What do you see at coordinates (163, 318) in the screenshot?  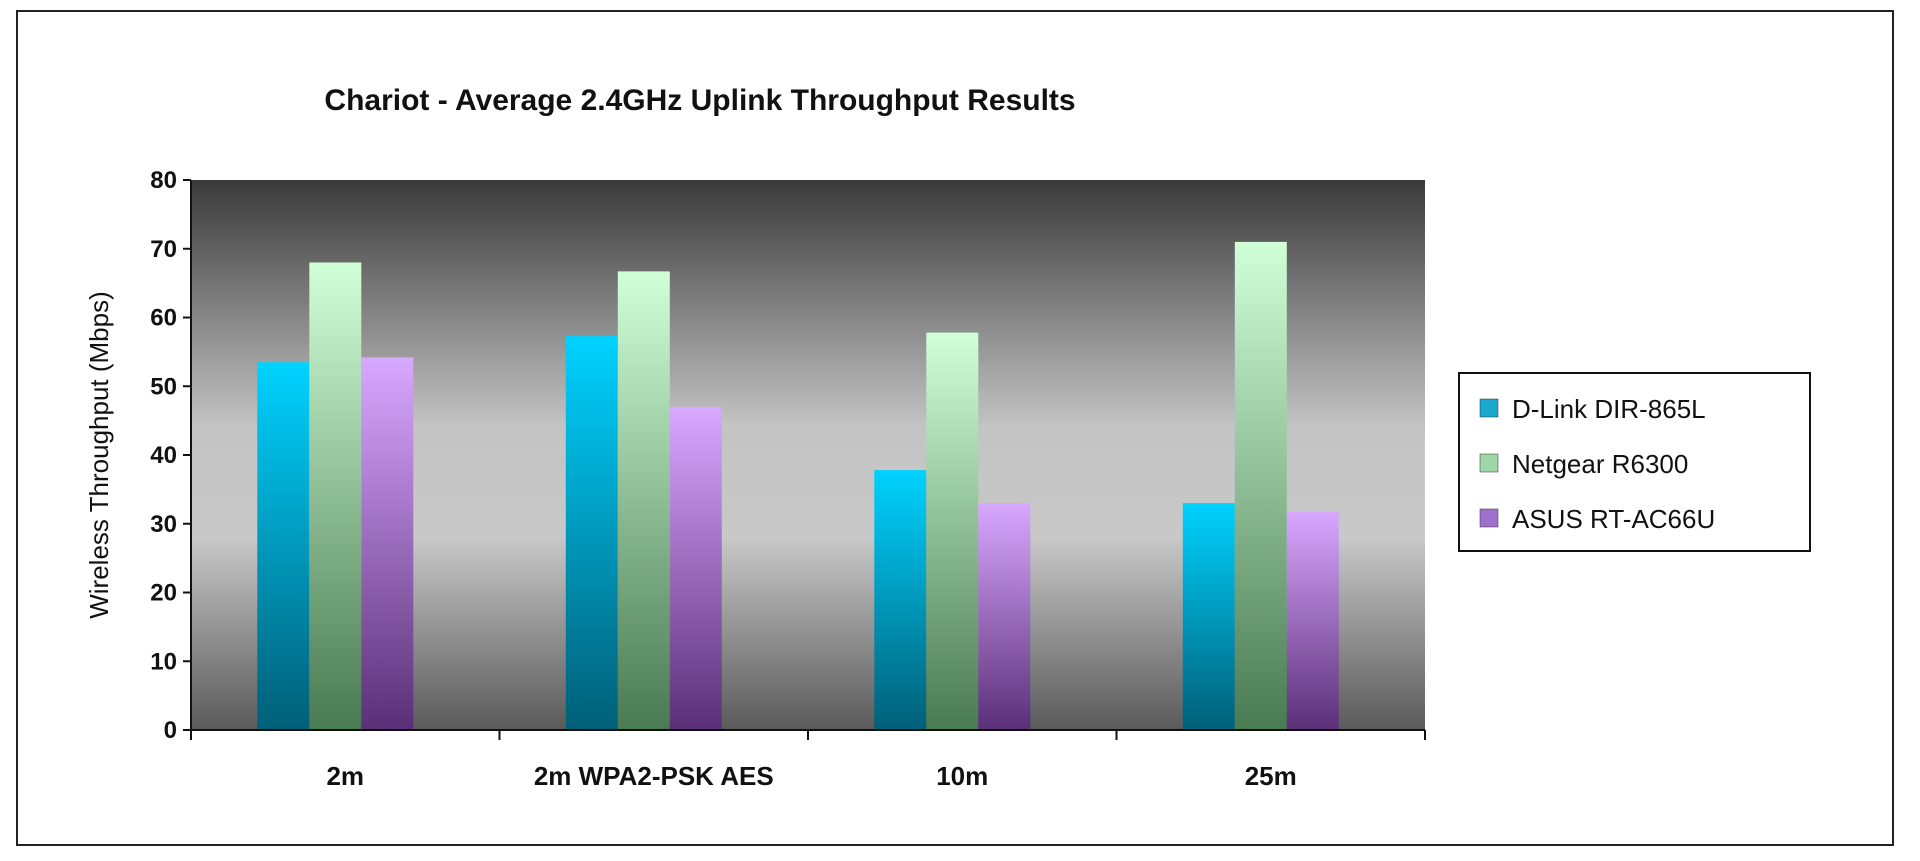 I see `y-tick-label: 60` at bounding box center [163, 318].